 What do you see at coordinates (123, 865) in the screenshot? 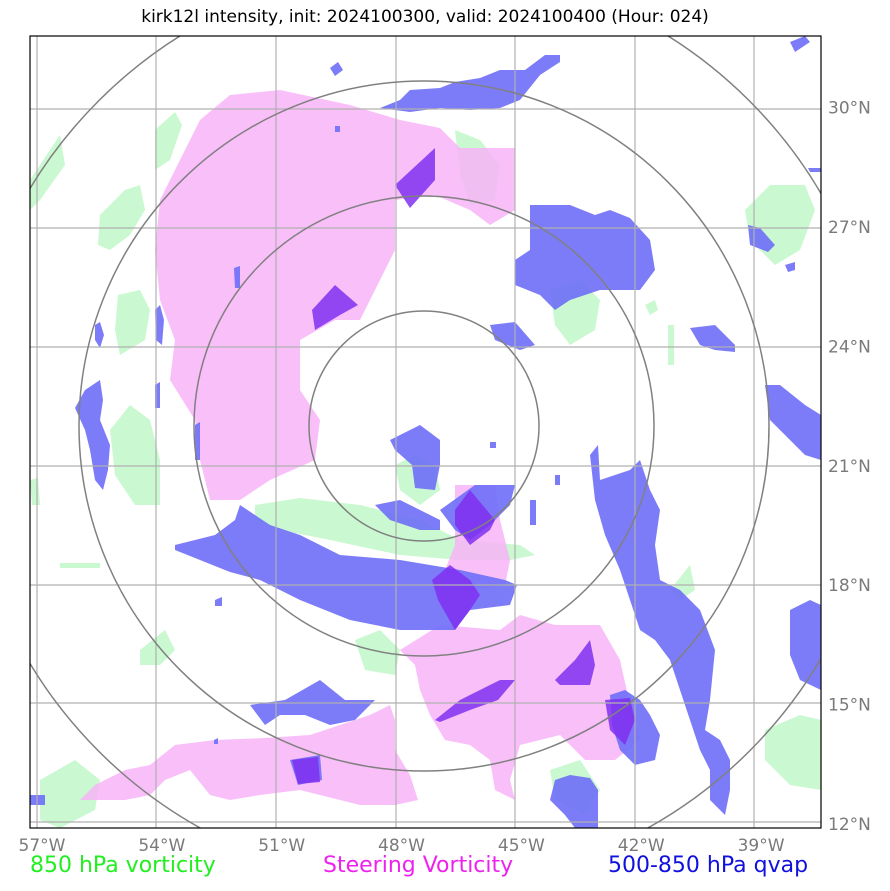
I see `legend-850-vorticity: 850 hPa vorticity` at bounding box center [123, 865].